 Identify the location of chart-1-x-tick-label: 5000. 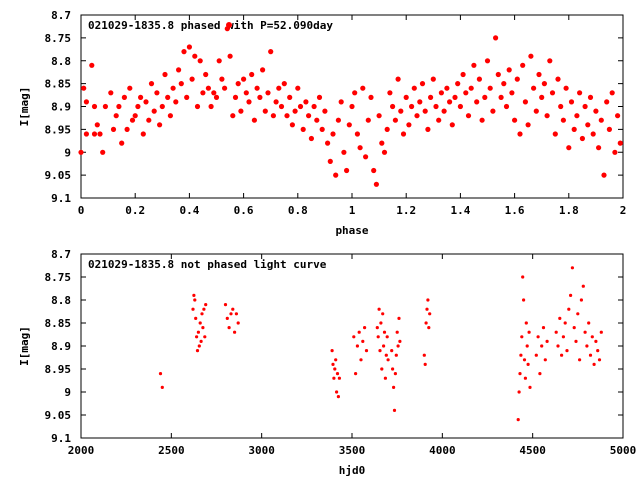
(623, 450).